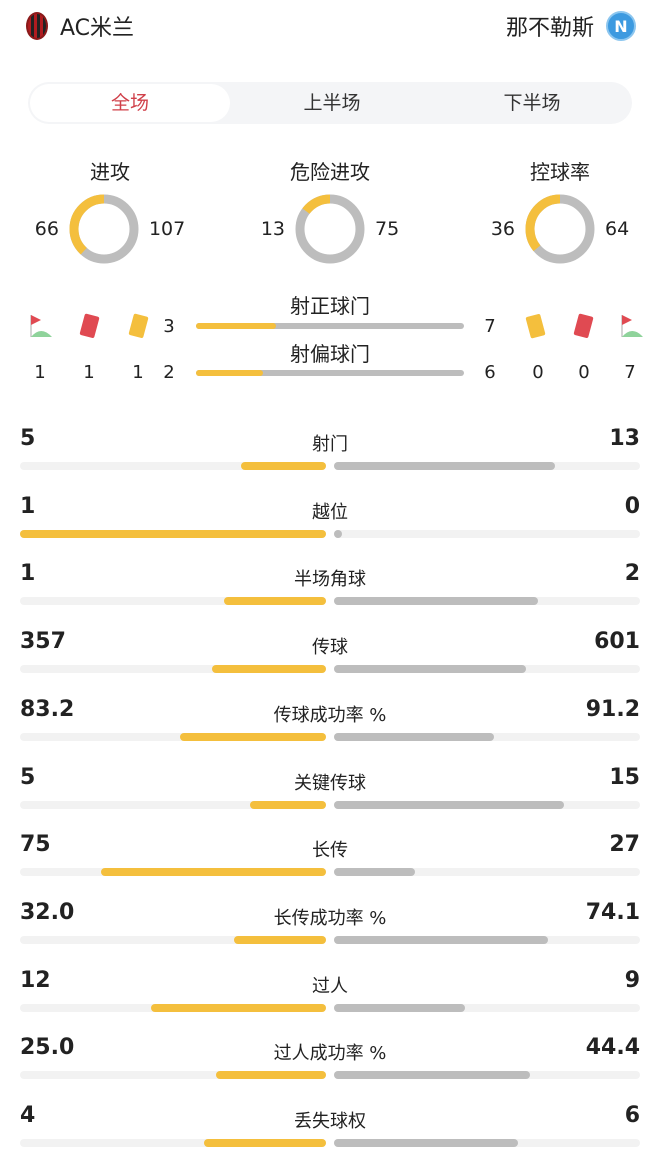  Describe the element at coordinates (560, 172) in the screenshot. I see `donut-title: 控球率` at that location.